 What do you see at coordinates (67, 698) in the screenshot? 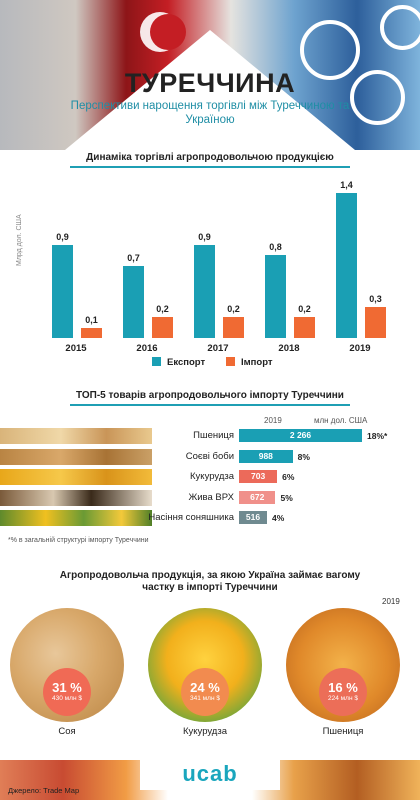
I see `share-amount: 430 млн $` at bounding box center [67, 698].